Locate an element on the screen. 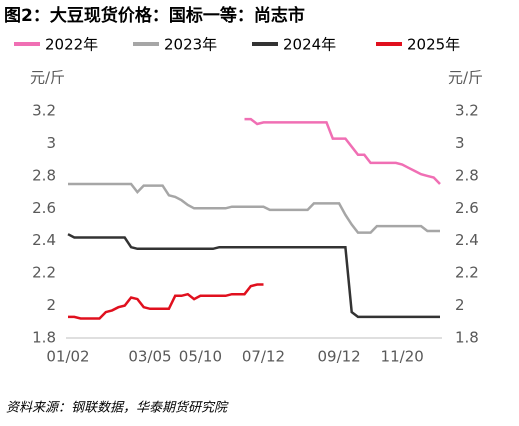 The height and width of the screenshot is (426, 519). x-tick-label: 05/10 is located at coordinates (200, 357).